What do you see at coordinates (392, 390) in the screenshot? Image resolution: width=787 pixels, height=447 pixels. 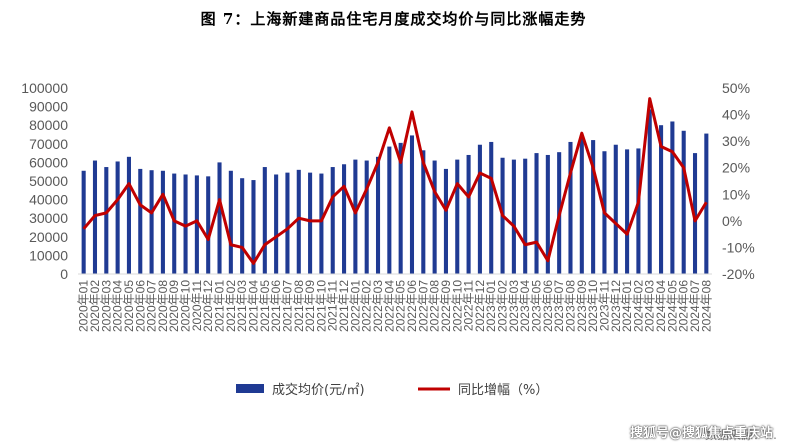 I see `legend: 成交均价(元/㎡) 同比增幅（%）` at bounding box center [392, 390].